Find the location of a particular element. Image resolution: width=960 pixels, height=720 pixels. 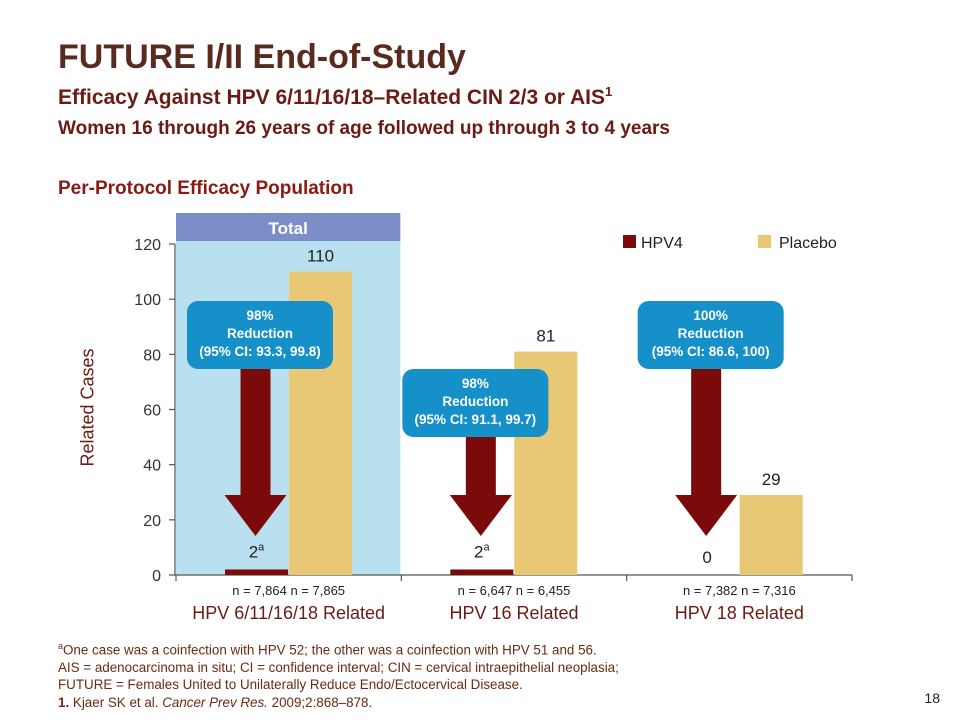

y-tick-label: 120 is located at coordinates (147, 245).